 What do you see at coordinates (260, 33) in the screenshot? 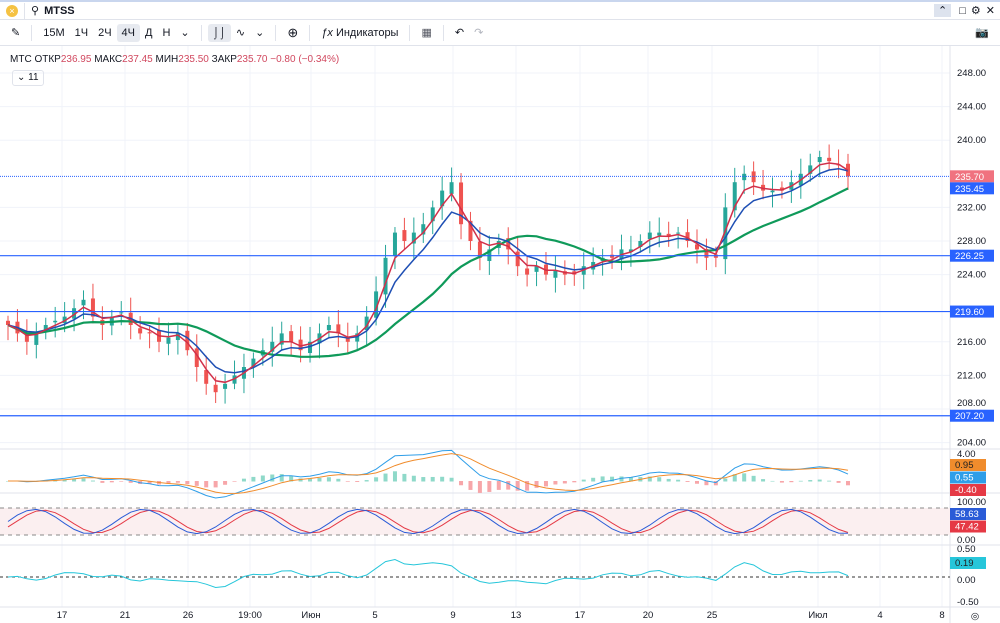
I see `chart-type-chevron-icon: ⌄` at bounding box center [260, 33].